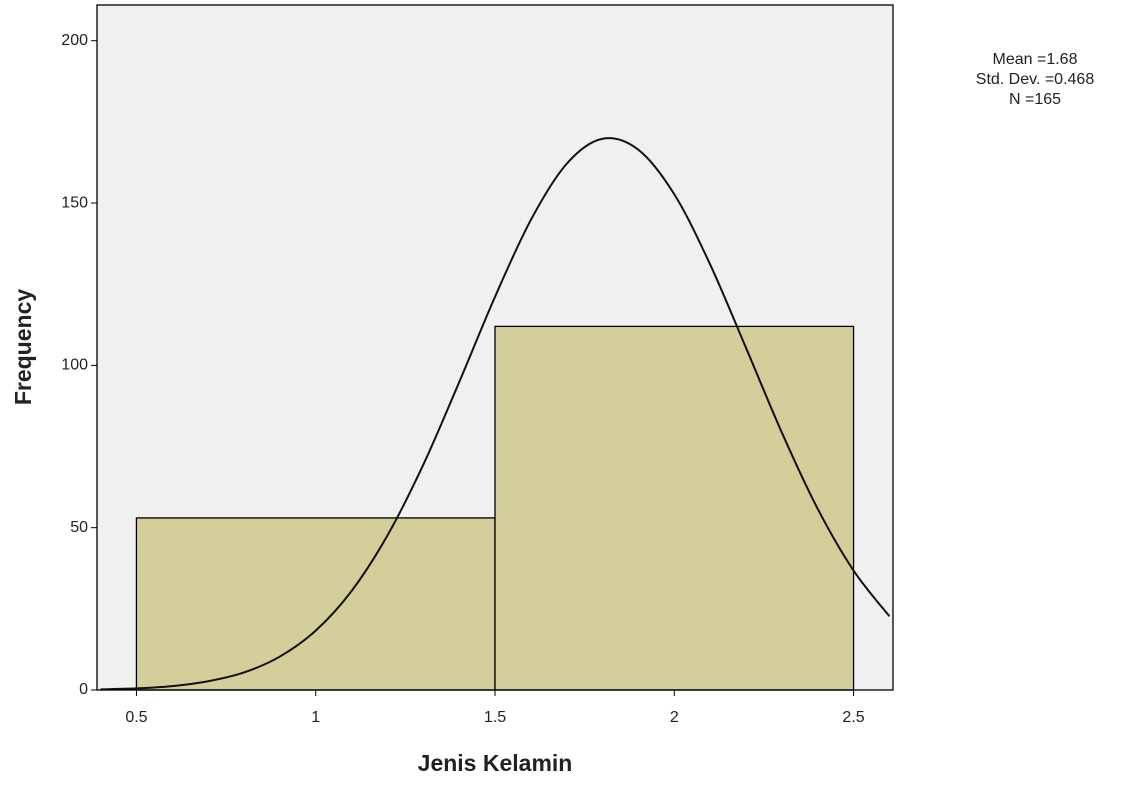  I want to click on y-tick-label: 200, so click(74, 40).